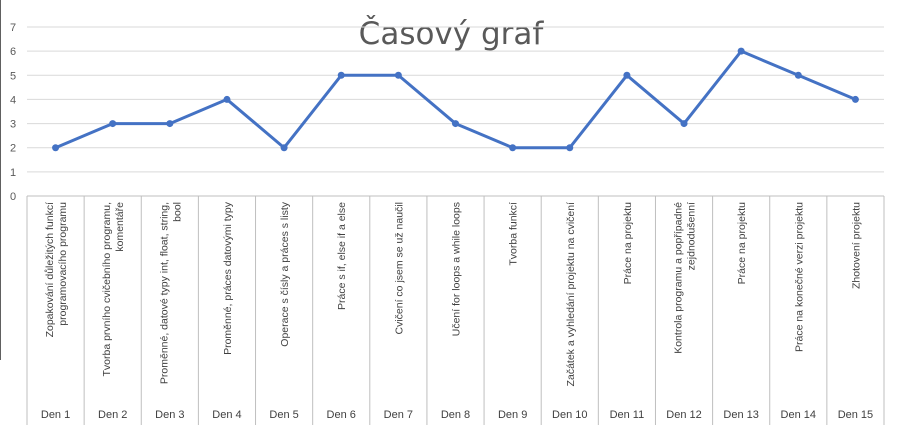  What do you see at coordinates (855, 415) in the screenshot?
I see `day-label-15: Den 15` at bounding box center [855, 415].